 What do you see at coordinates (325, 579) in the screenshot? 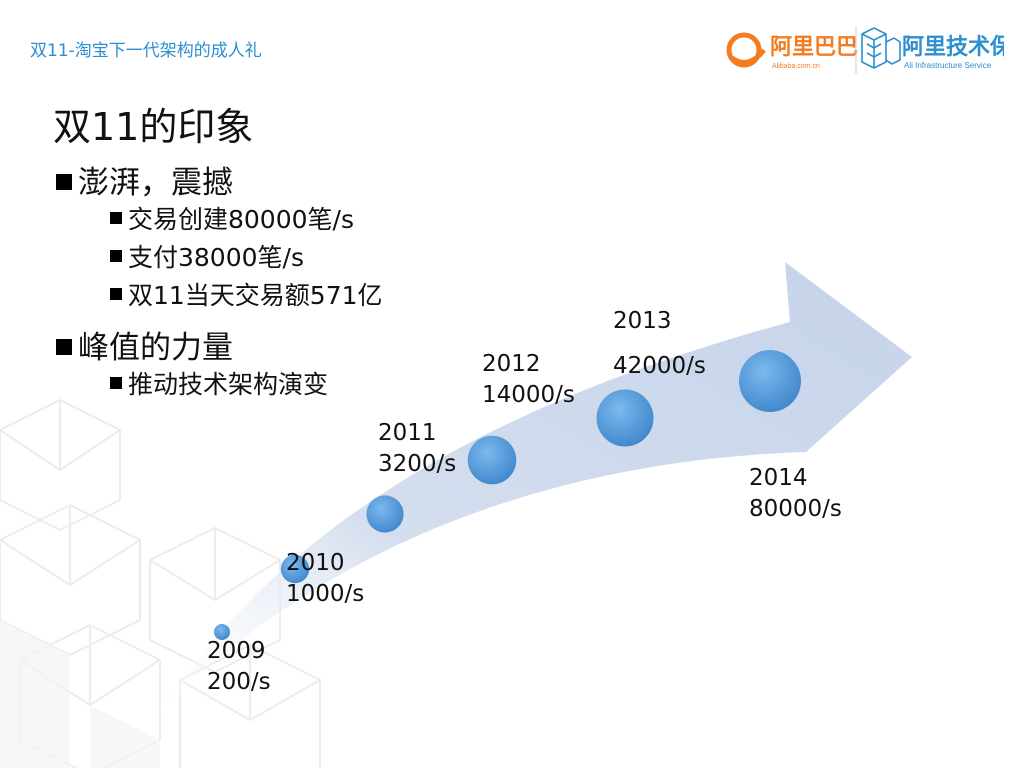
I see `data-label-2010: 2010 1000/s` at bounding box center [325, 579].